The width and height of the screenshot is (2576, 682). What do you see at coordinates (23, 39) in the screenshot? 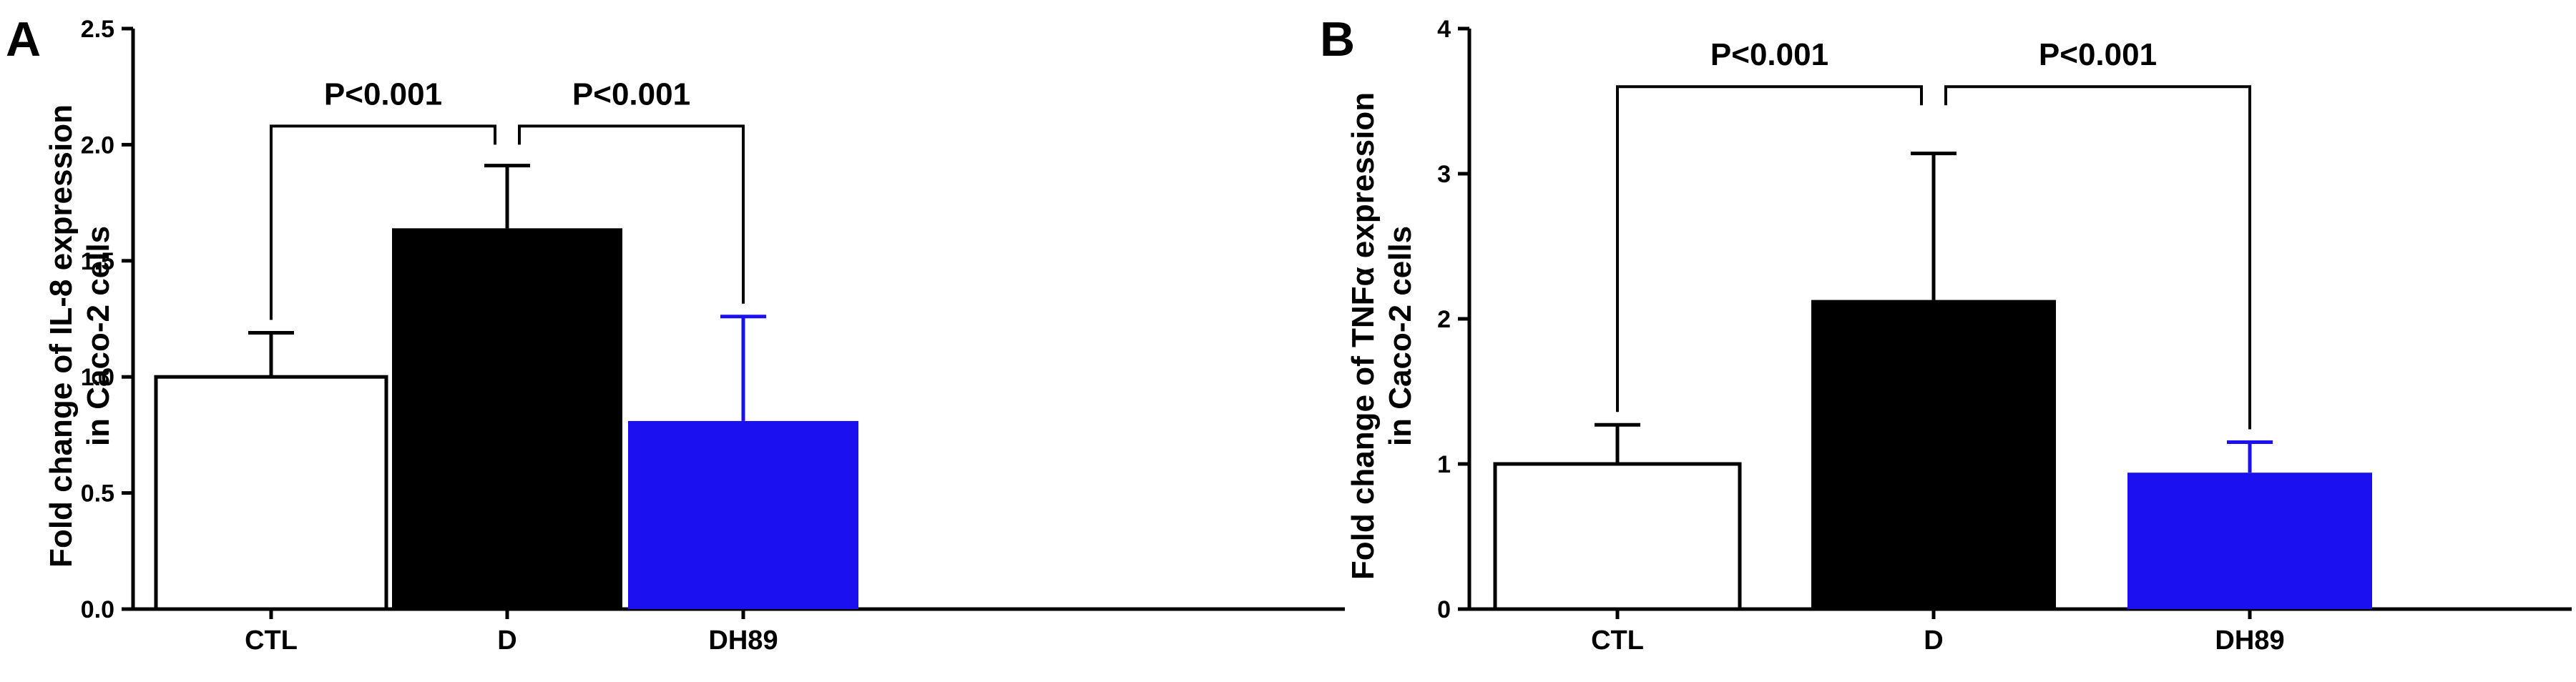
I see `panel-a-label: A` at bounding box center [23, 39].